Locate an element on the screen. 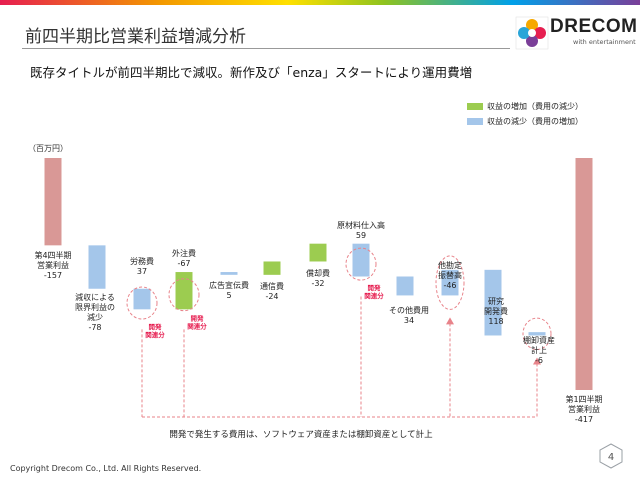 This screenshot has width=640, height=480. legend-swatch-increase is located at coordinates (475, 106).